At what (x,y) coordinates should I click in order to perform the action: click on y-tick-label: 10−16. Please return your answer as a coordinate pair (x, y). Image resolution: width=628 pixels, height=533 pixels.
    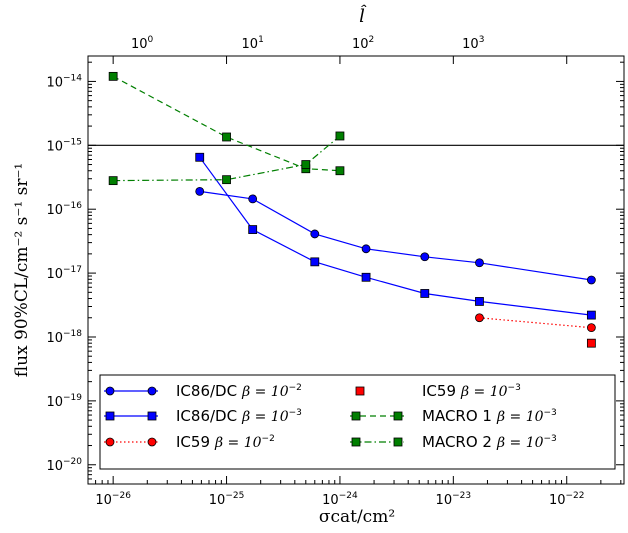
    Looking at the image, I should click on (64, 209).